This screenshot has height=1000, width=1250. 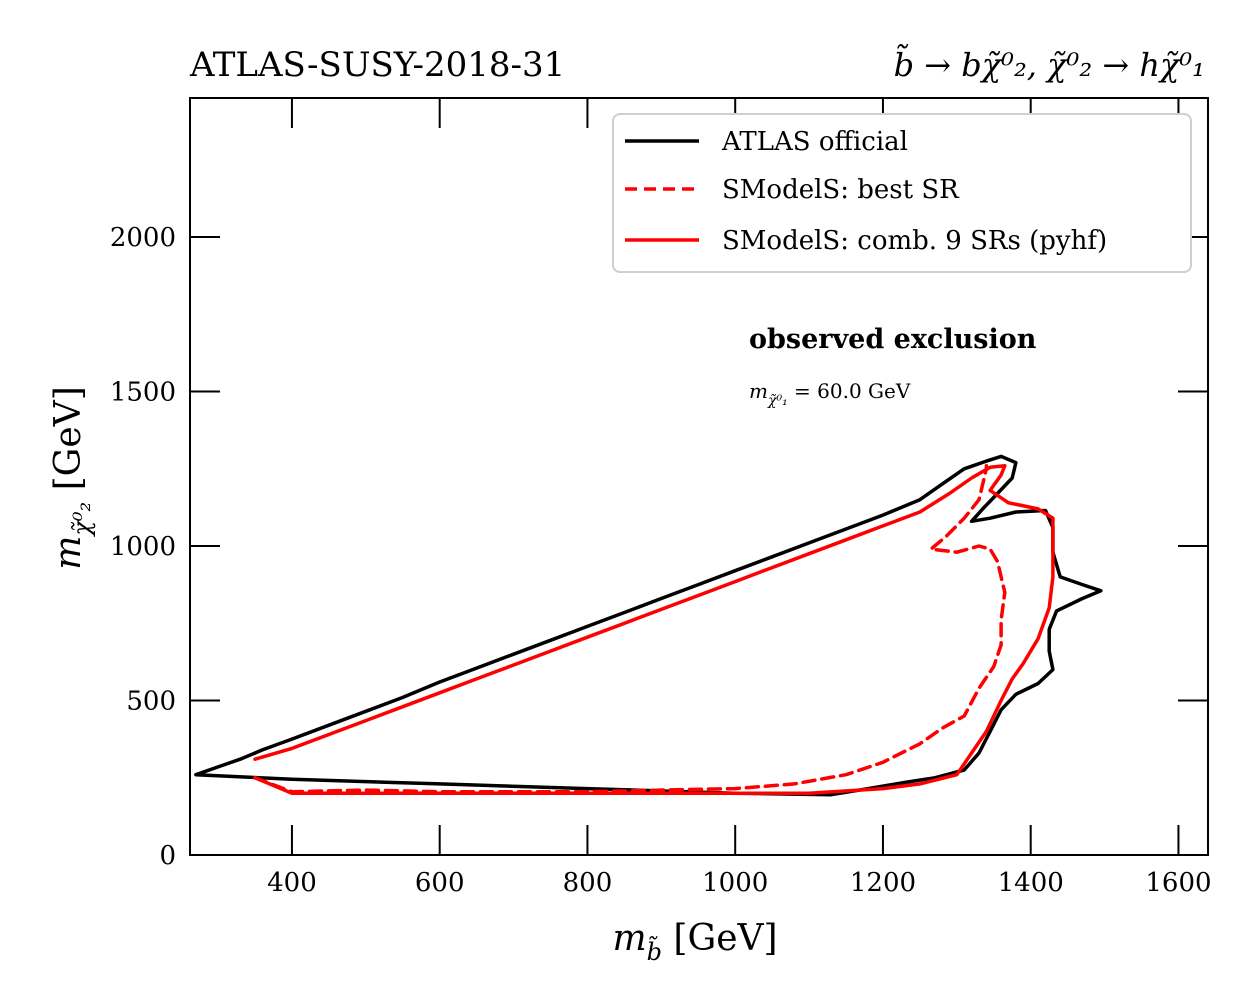 What do you see at coordinates (143, 393) in the screenshot?
I see `y-tick-label: 1500` at bounding box center [143, 393].